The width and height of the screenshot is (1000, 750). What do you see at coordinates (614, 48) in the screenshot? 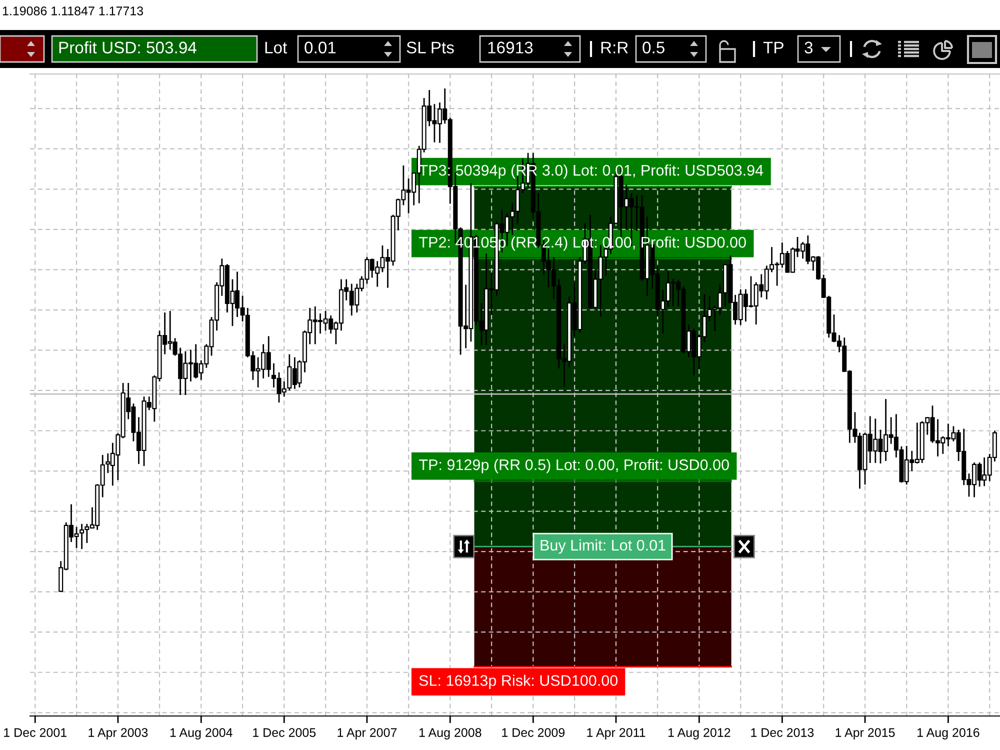
I see `text: R:R` at bounding box center [614, 48].